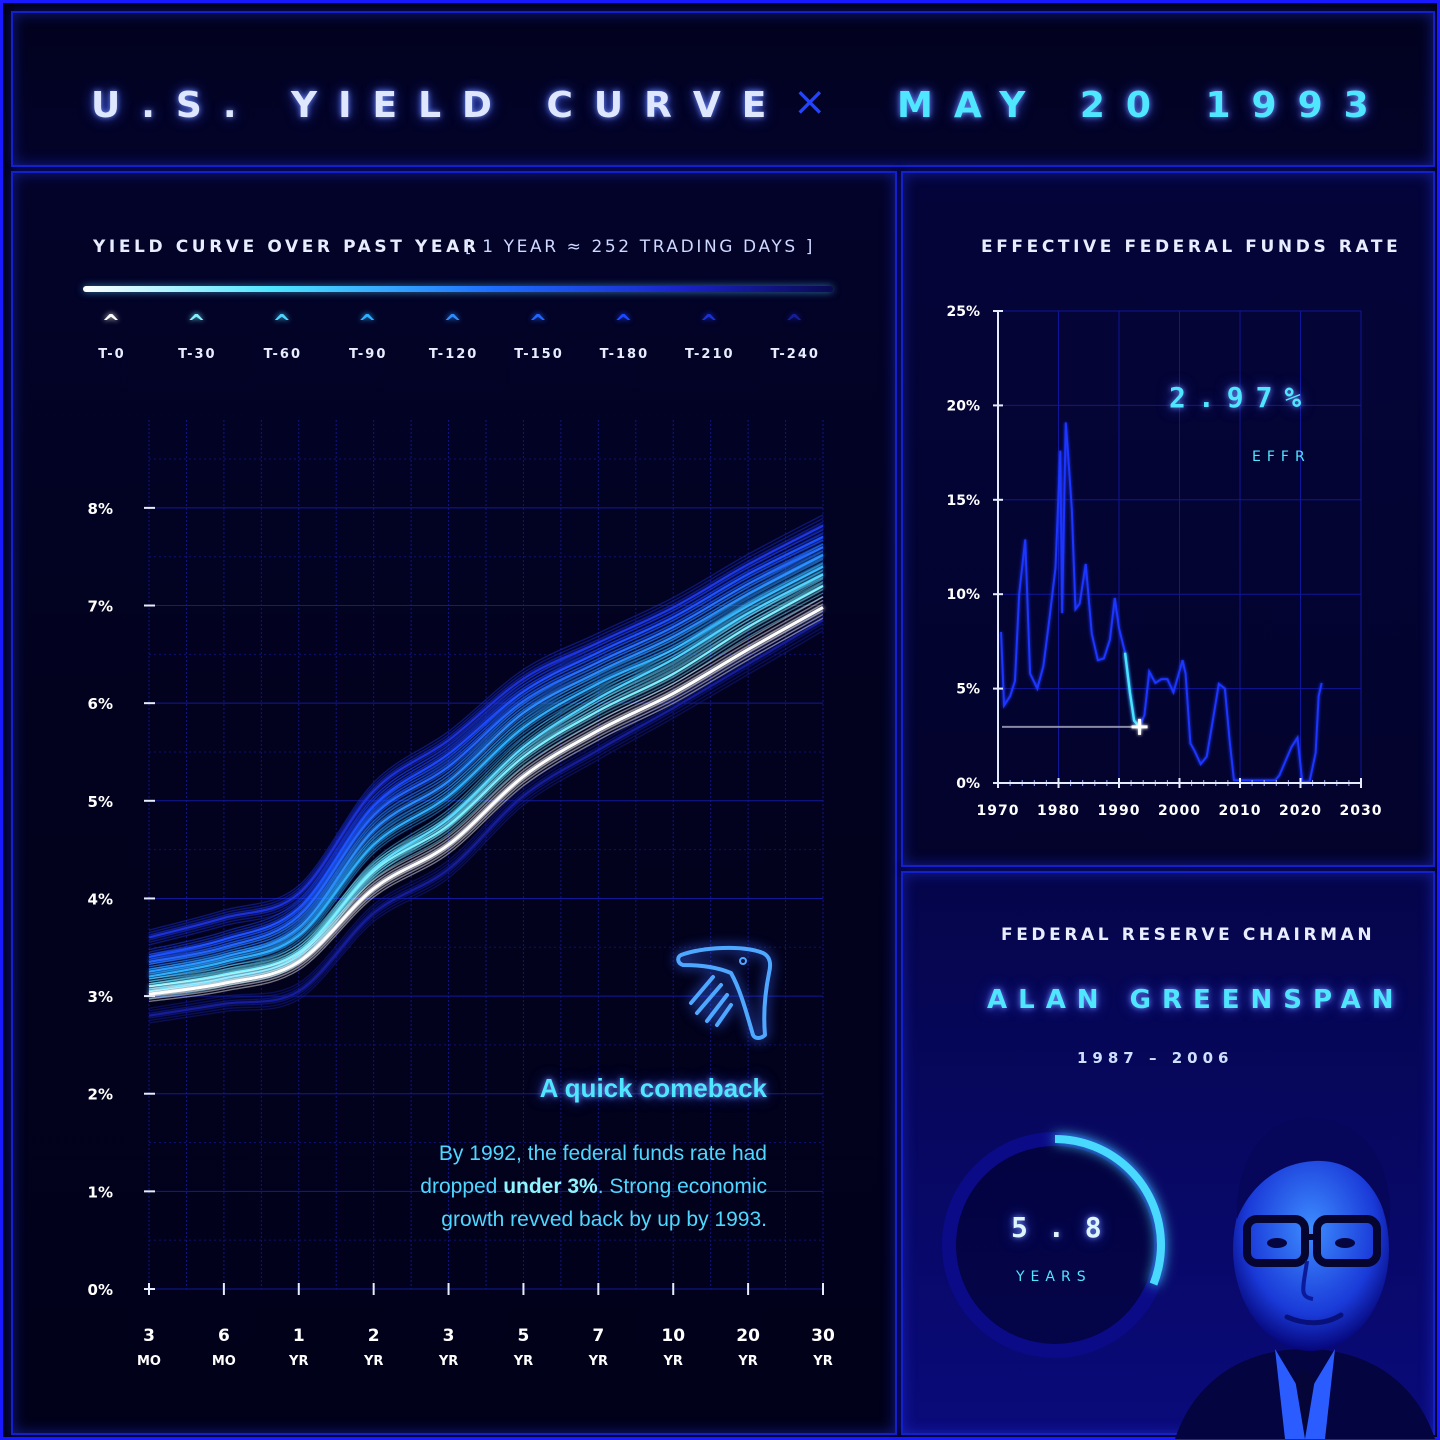 Image resolution: width=1440 pixels, height=1440 pixels. What do you see at coordinates (368, 337) in the screenshot?
I see `legend-item: ^ T-90` at bounding box center [368, 337].